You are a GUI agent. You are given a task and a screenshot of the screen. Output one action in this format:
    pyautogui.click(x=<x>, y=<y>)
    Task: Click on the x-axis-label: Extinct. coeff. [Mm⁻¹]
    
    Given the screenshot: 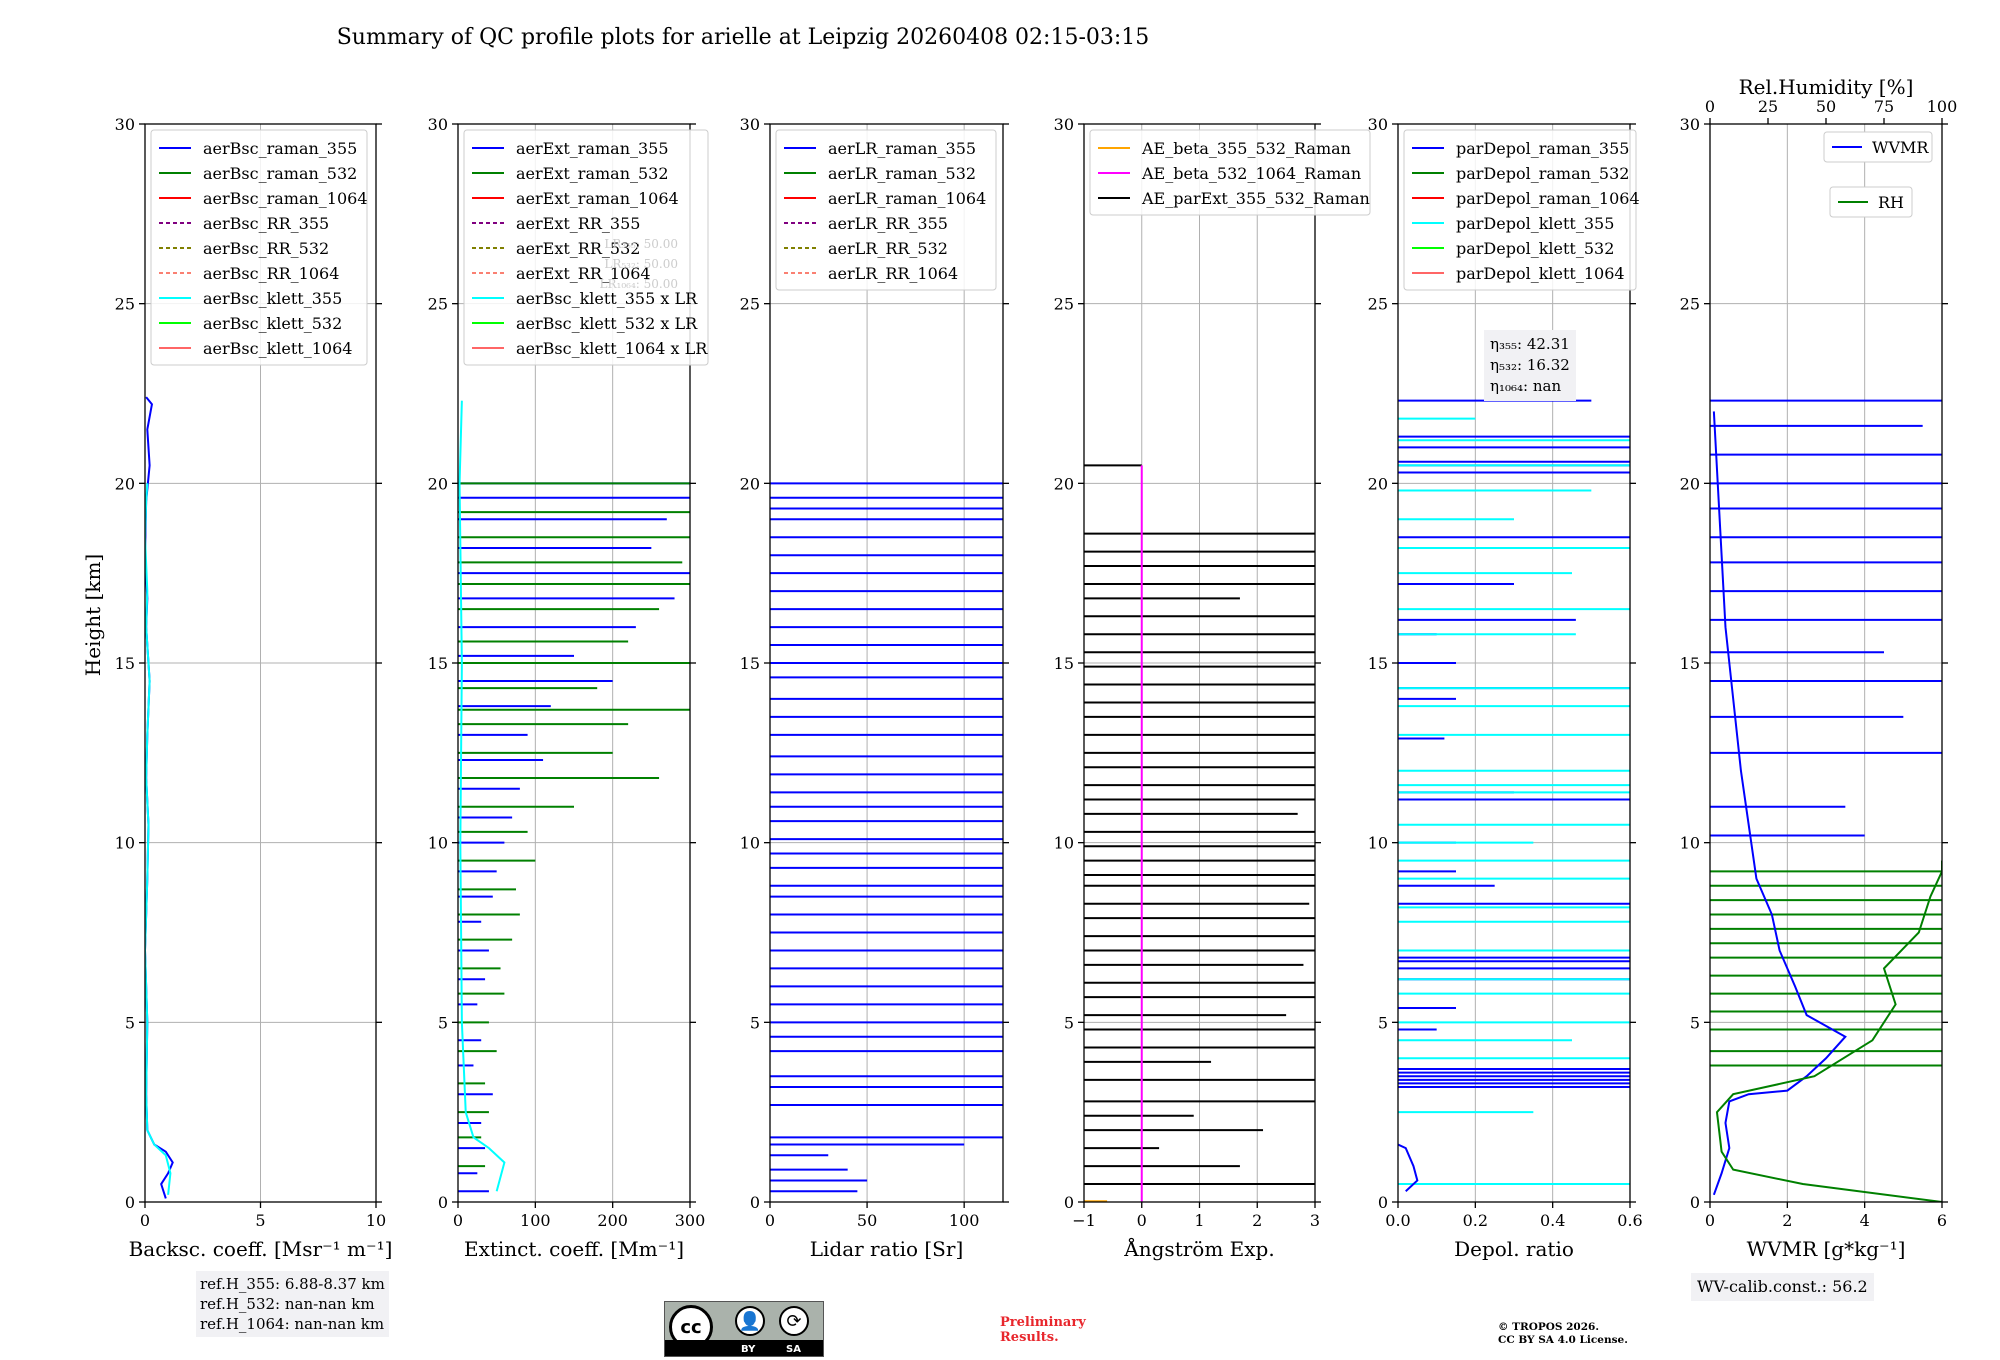 What is the action you would take?
    pyautogui.click(x=574, y=1249)
    